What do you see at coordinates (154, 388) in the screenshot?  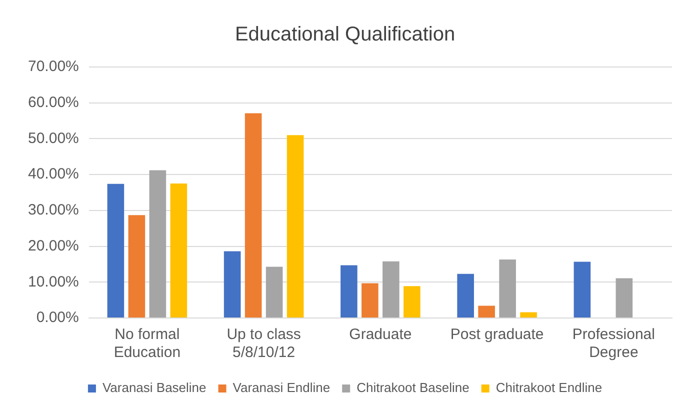 I see `legend-label: Varanasi Baseline` at bounding box center [154, 388].